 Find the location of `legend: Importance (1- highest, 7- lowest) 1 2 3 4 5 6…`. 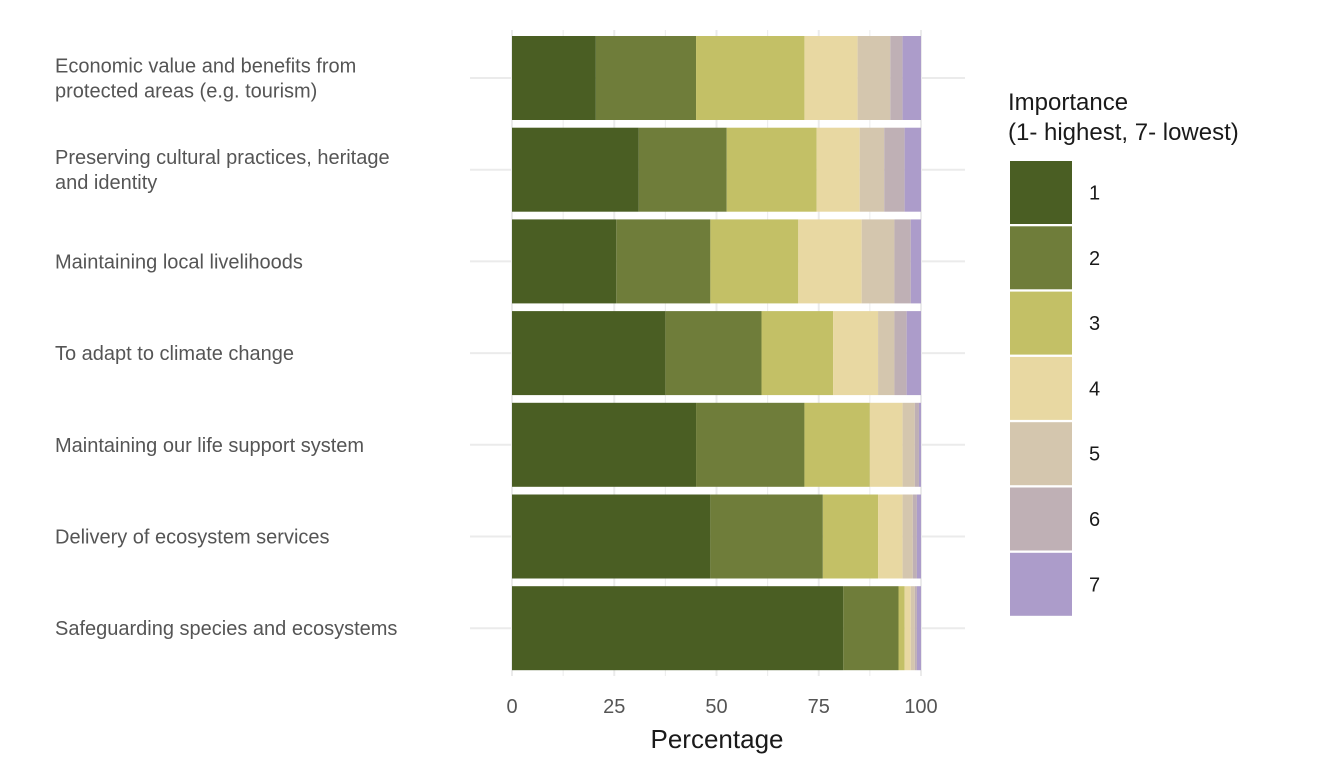

legend: Importance (1- highest, 7- lowest) 1 2 3 4 5 6… is located at coordinates (1123, 352).